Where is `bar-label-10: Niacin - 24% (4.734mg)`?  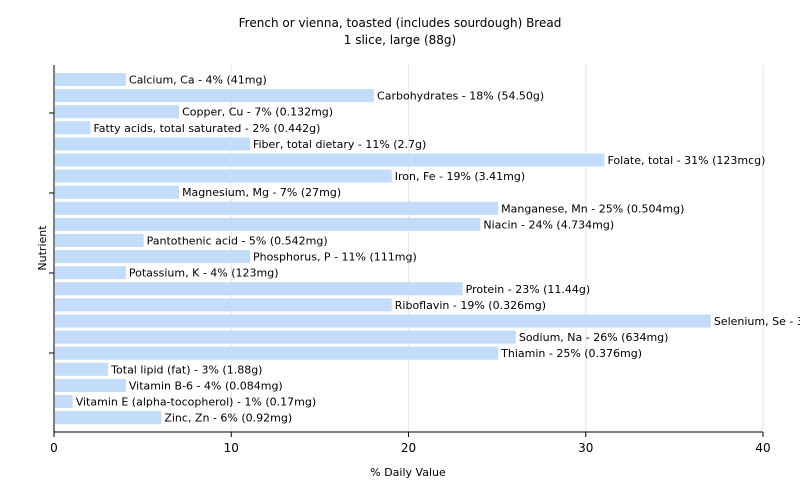
bar-label-10: Niacin - 24% (4.734mg) is located at coordinates (548, 224).